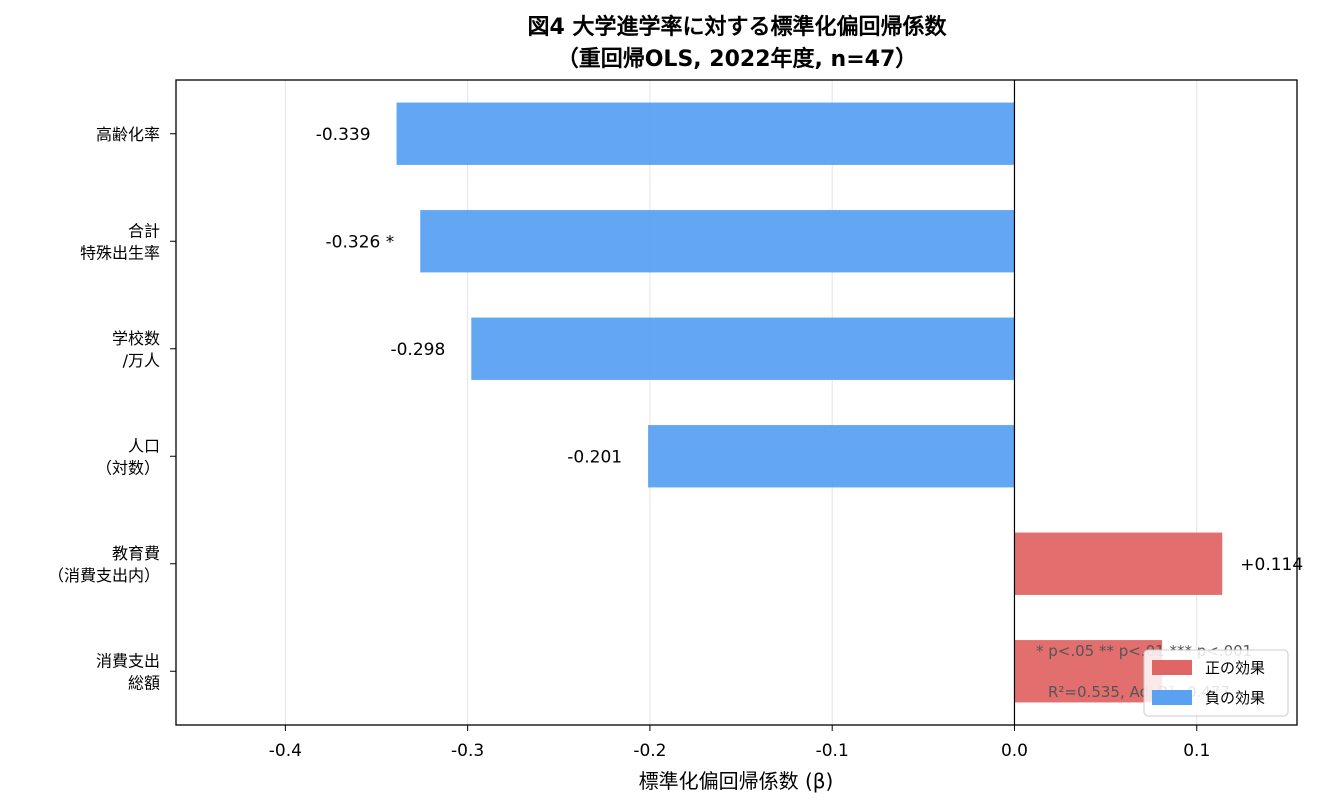 This screenshot has width=1331, height=809. I want to click on legend-label-positive: 正の効果, so click(1235, 668).